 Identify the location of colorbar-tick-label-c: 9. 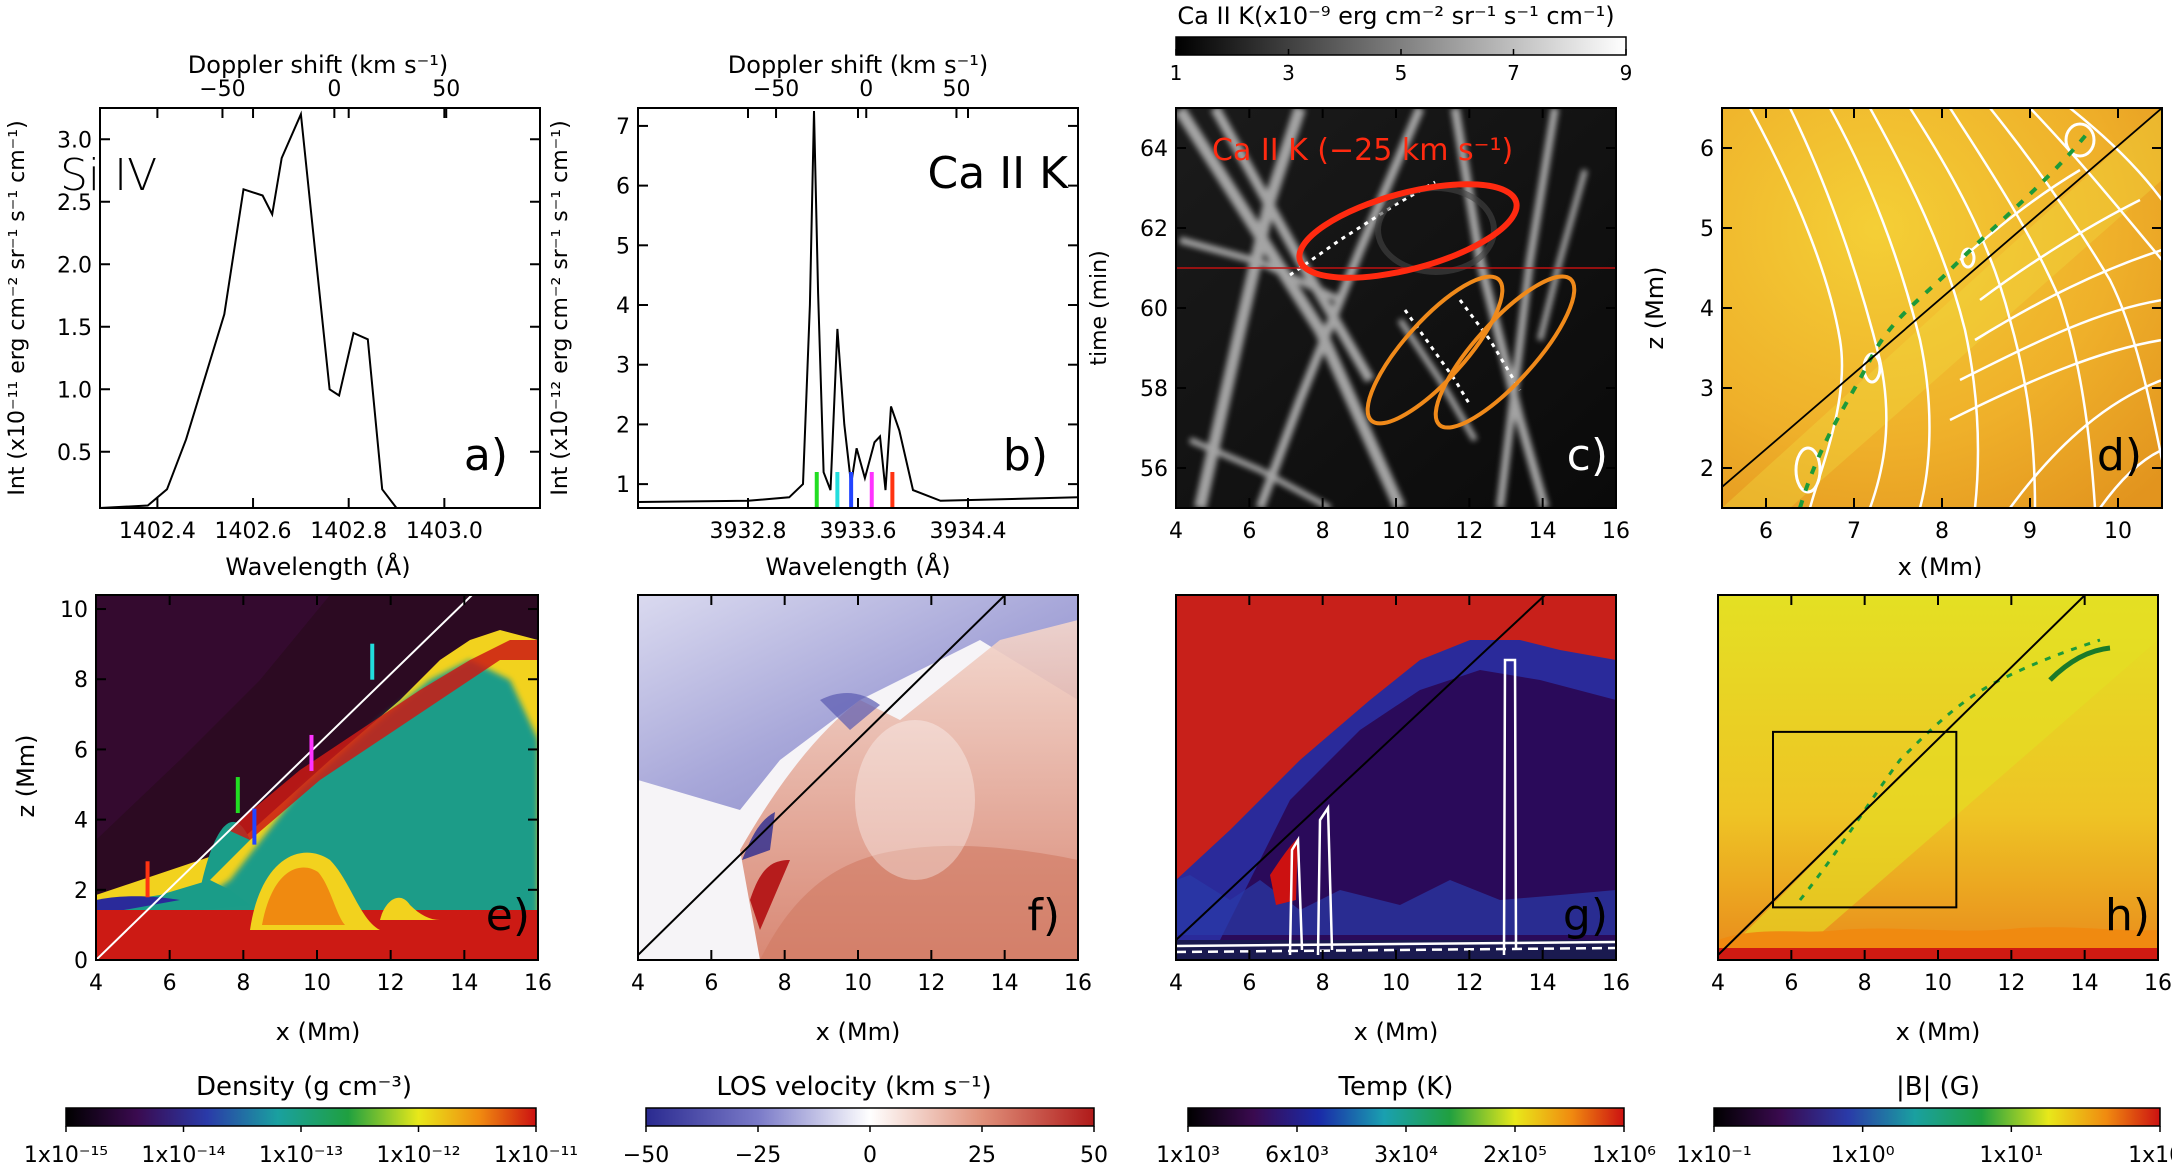
(1626, 73).